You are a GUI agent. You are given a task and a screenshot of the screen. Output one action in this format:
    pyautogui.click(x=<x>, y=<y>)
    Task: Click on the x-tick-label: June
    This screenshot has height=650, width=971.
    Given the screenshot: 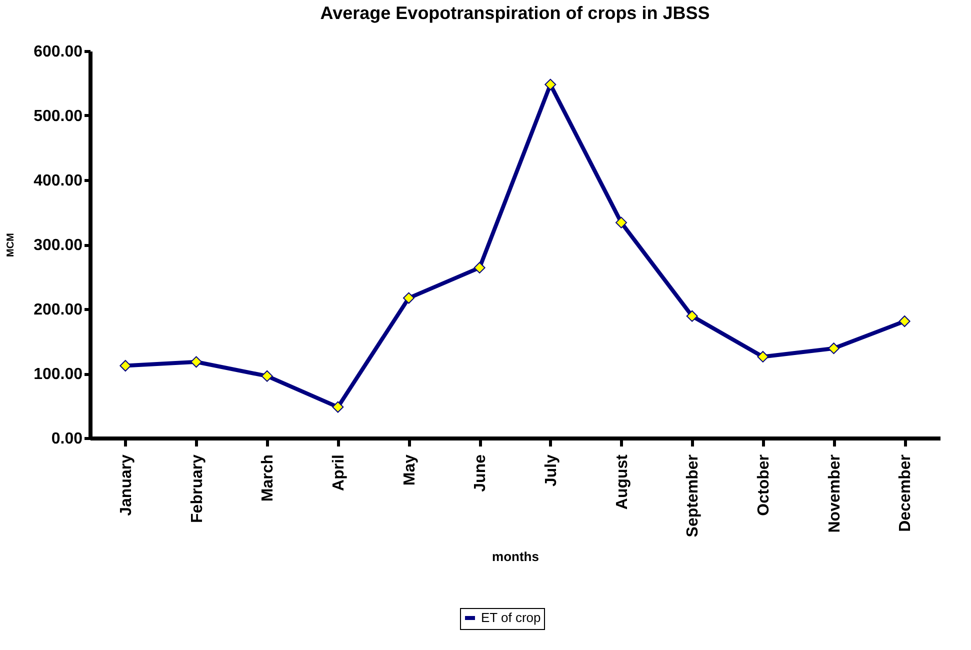 What is the action you would take?
    pyautogui.click(x=481, y=473)
    